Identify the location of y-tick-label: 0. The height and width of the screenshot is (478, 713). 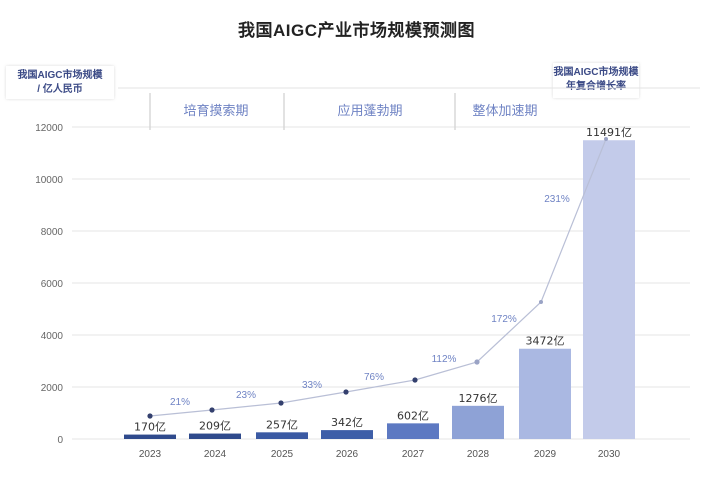
(60, 440).